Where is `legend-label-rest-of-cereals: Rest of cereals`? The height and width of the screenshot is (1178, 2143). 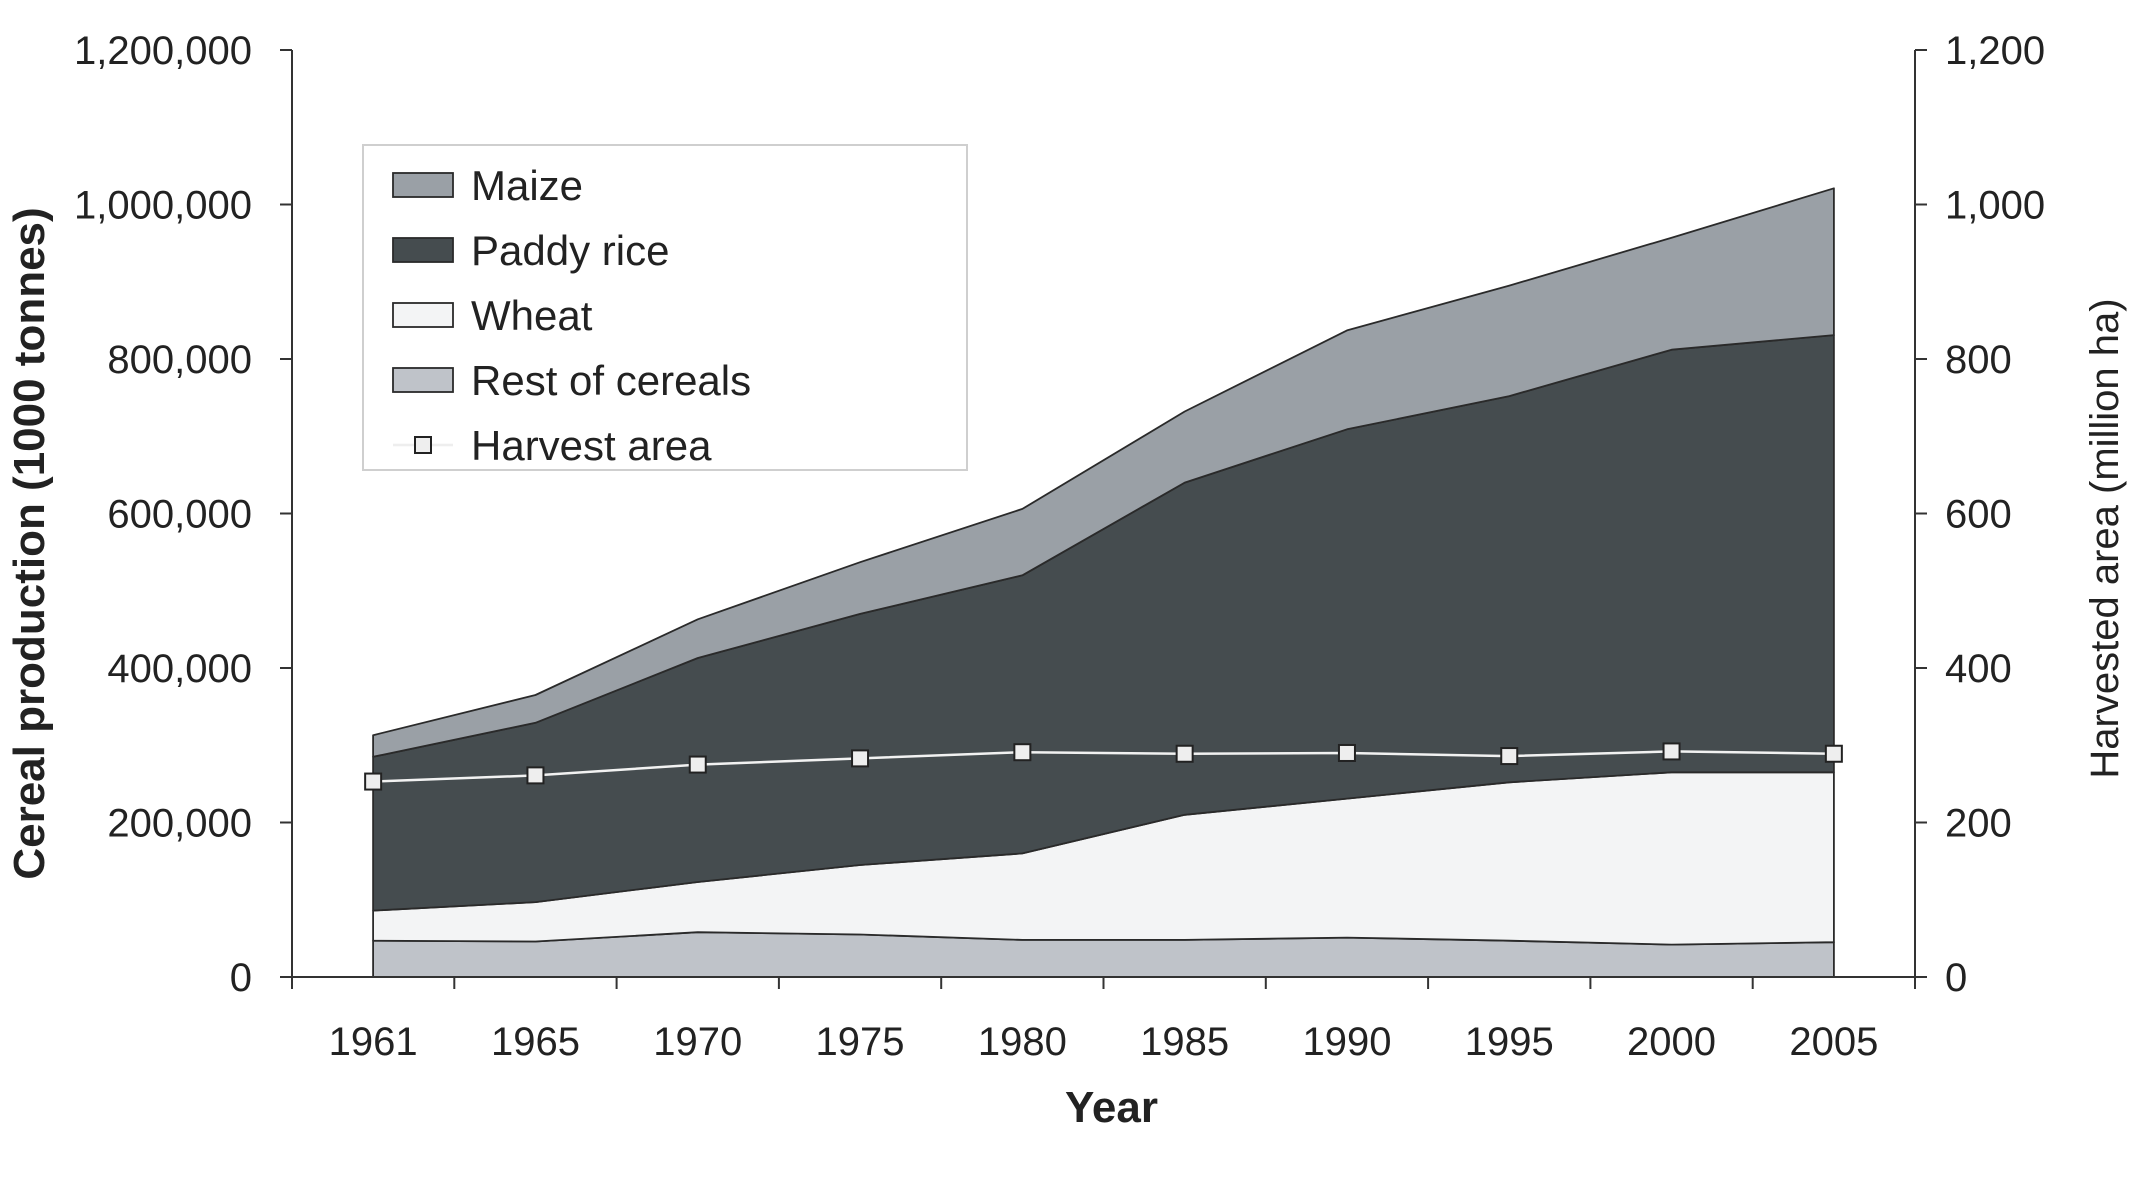
legend-label-rest-of-cereals: Rest of cereals is located at coordinates (611, 380).